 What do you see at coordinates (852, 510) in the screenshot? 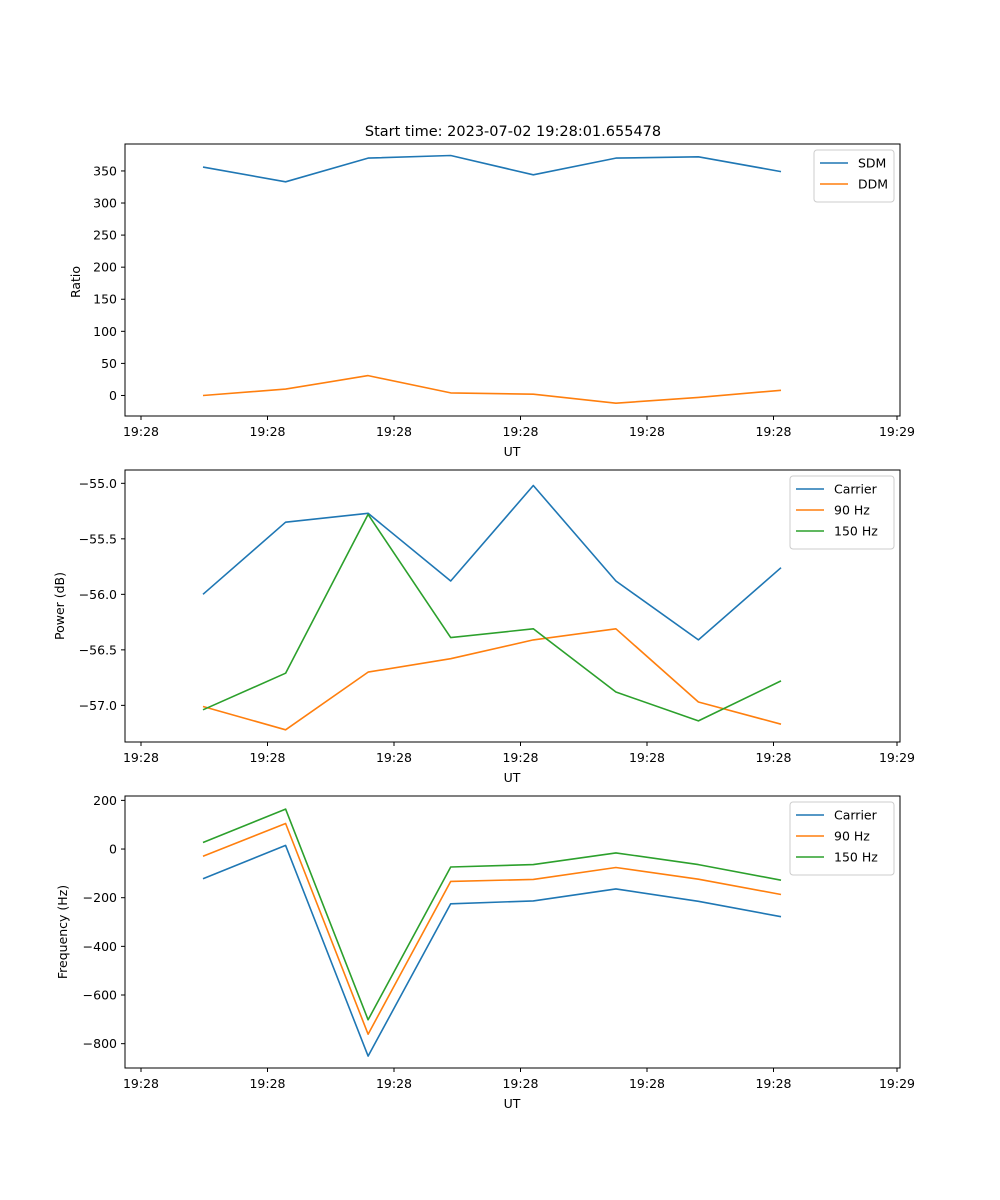
I see `power-legend-label: 90 Hz` at bounding box center [852, 510].